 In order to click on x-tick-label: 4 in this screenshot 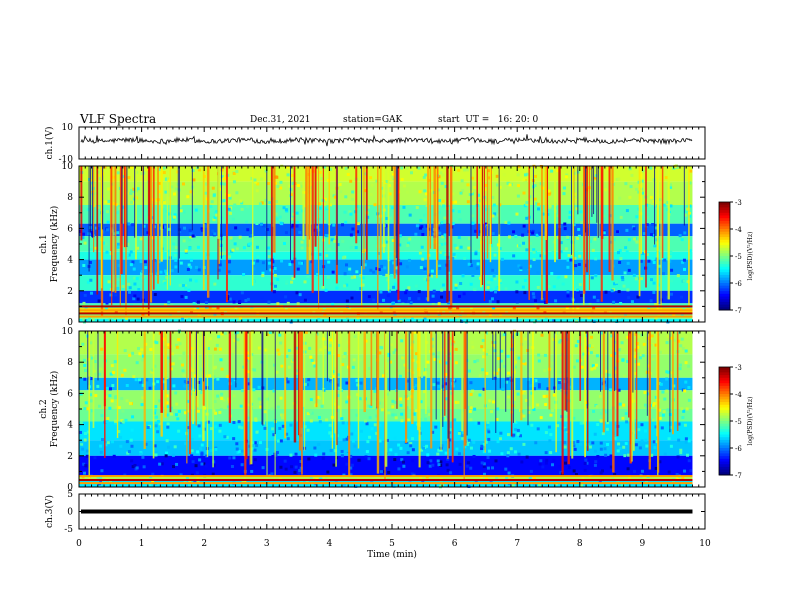, I will do `click(330, 544)`.